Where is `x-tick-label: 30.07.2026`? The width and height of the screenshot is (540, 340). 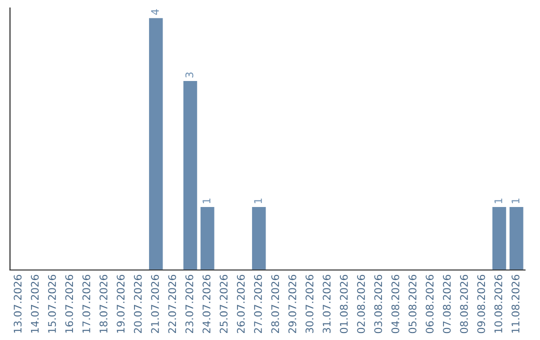
x-tick-label: 30.07.2026 is located at coordinates (310, 304).